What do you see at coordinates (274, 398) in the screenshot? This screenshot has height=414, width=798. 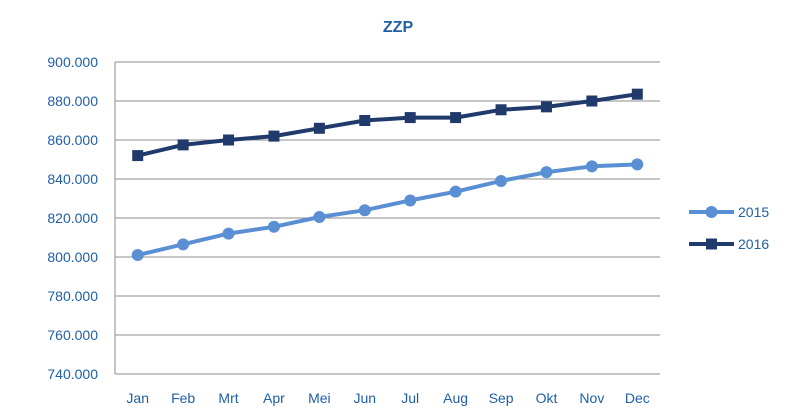 I see `x-tick-label: Apr` at bounding box center [274, 398].